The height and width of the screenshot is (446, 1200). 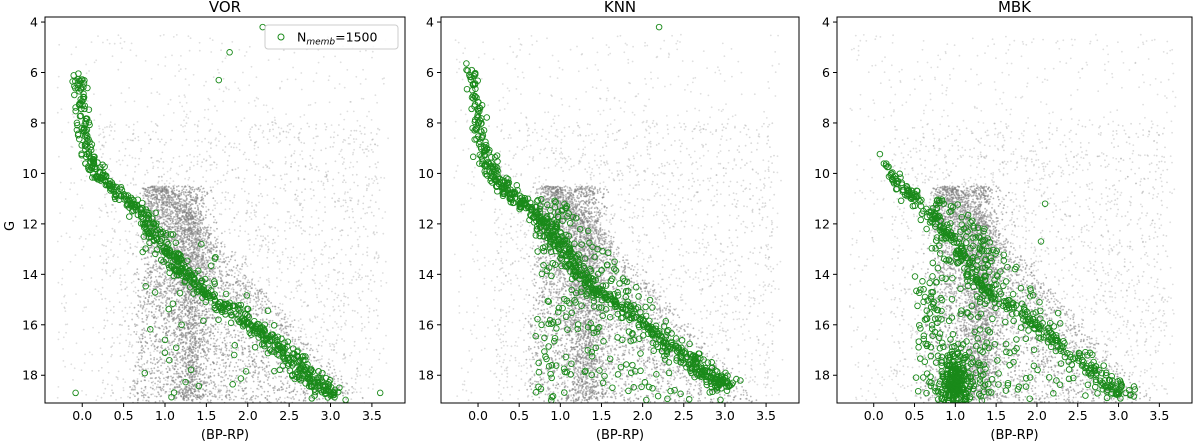 What do you see at coordinates (620, 435) in the screenshot?
I see `x-axis-label: (BP-RP)` at bounding box center [620, 435].